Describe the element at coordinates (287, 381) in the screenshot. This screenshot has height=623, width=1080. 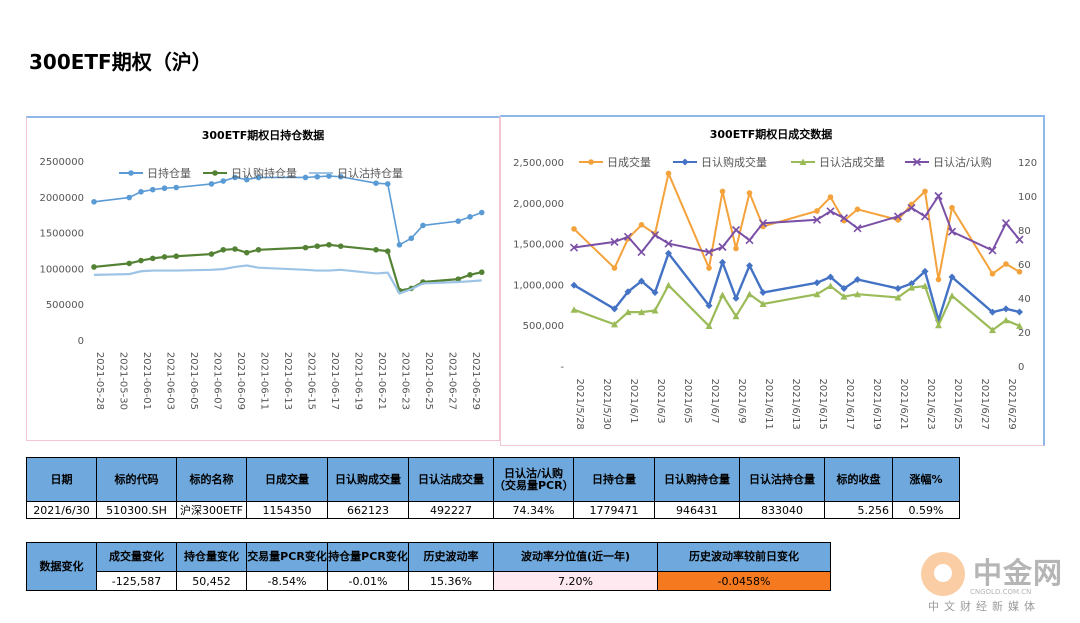
I see `x-tick-label: 2021-06-13` at that location.